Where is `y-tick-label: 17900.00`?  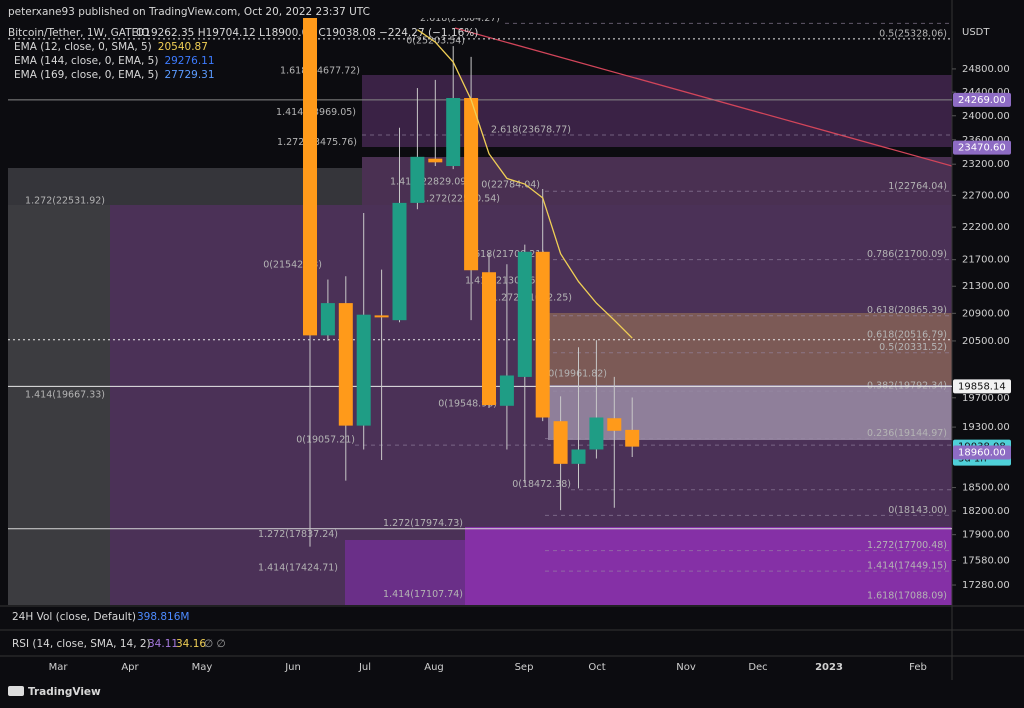
y-tick-label: 17900.00 is located at coordinates (986, 535).